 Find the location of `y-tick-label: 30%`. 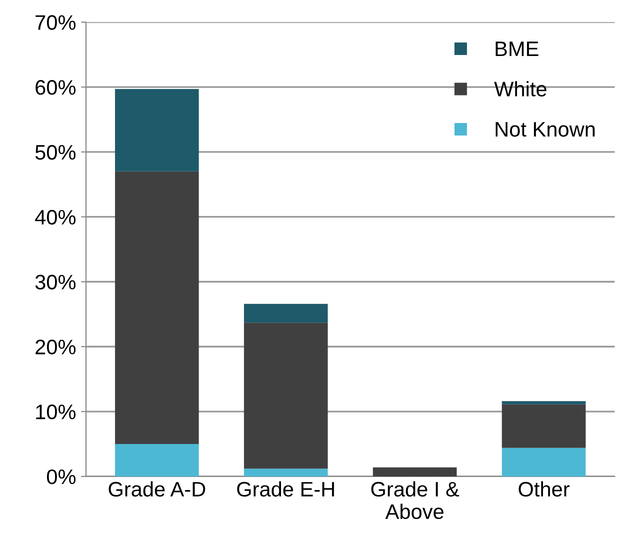

y-tick-label: 30% is located at coordinates (55, 282).